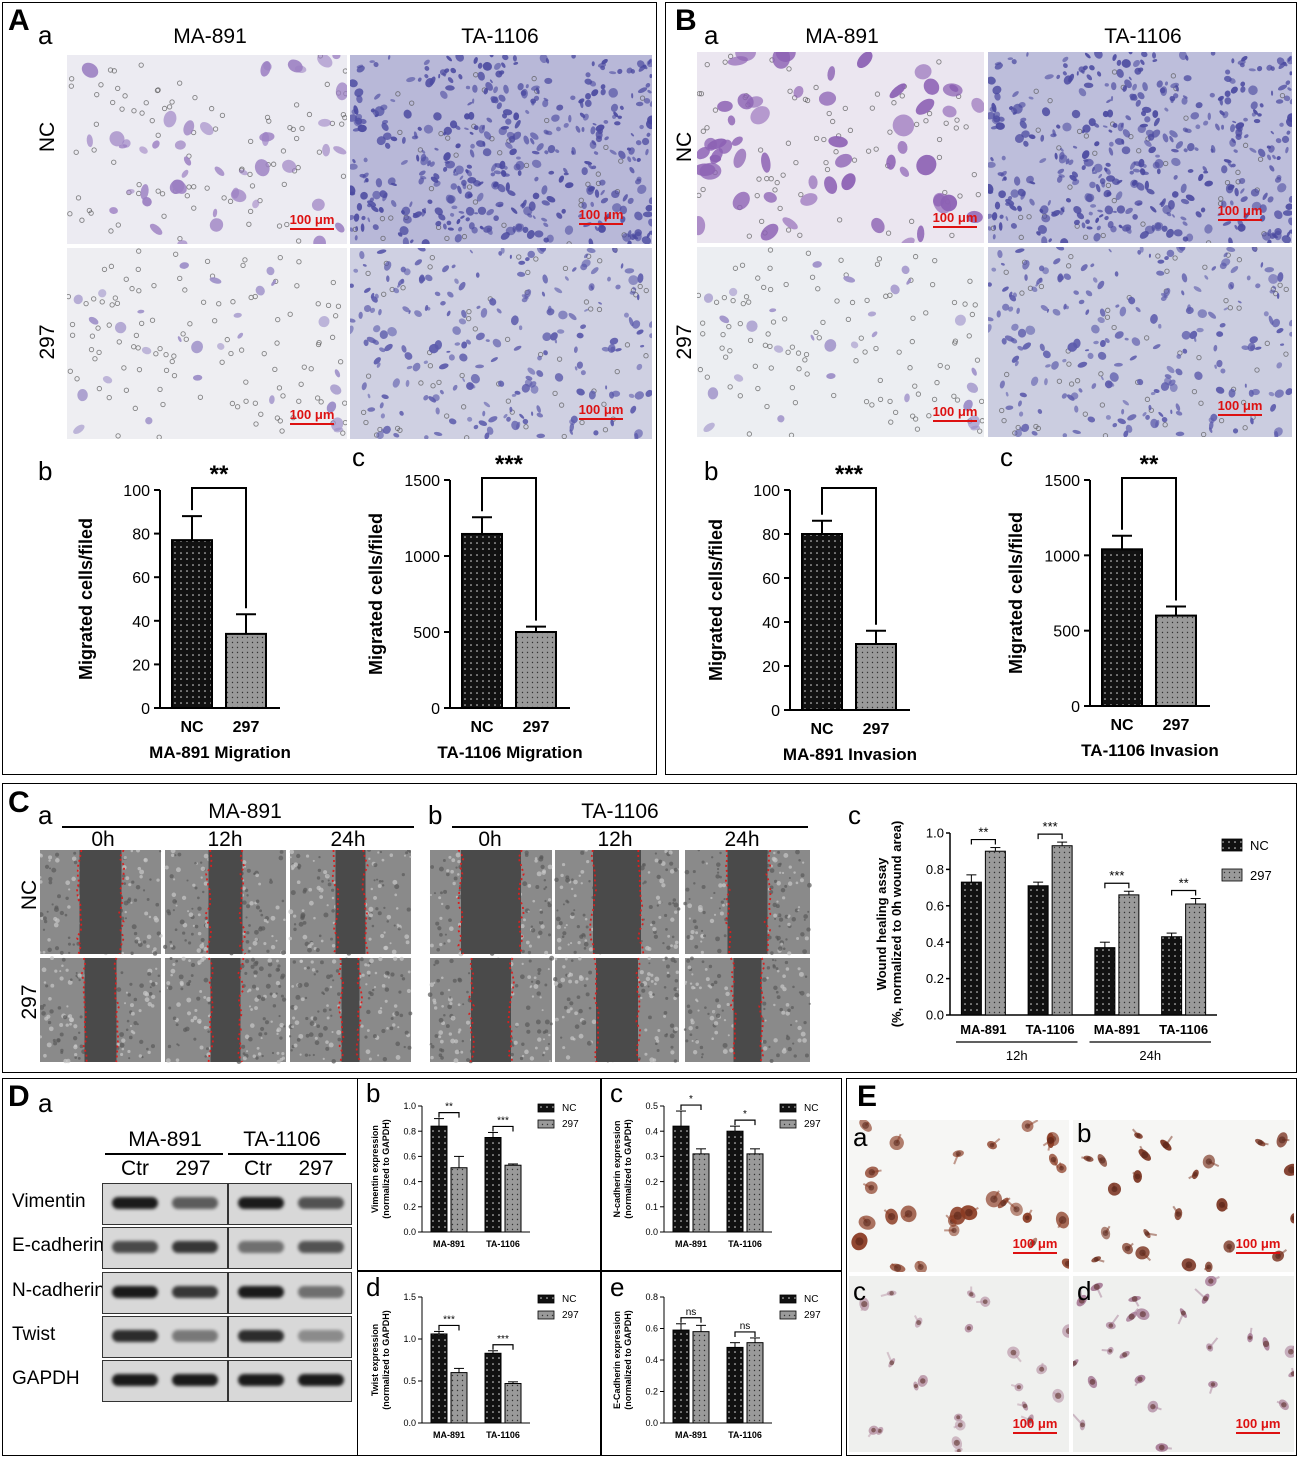 The width and height of the screenshot is (1299, 1459). I want to click on significance-bracket, so click(219, 548).